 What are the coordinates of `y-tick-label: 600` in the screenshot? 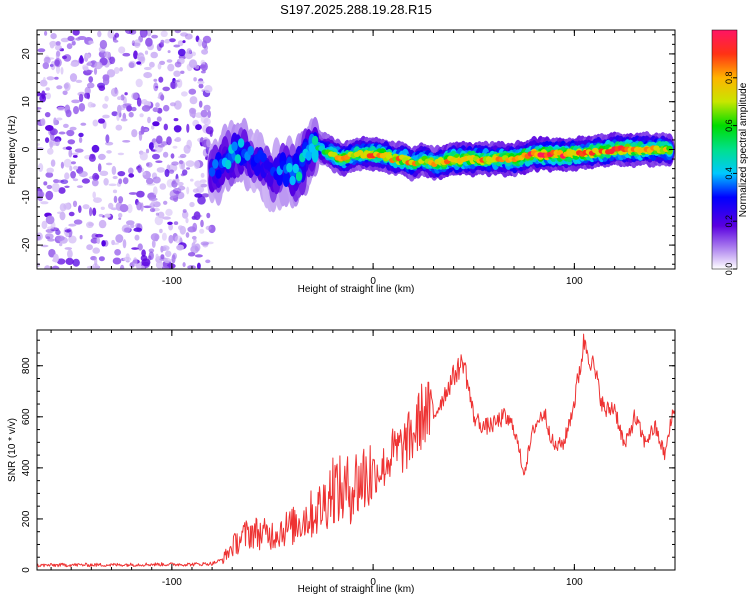 It's located at (26, 416).